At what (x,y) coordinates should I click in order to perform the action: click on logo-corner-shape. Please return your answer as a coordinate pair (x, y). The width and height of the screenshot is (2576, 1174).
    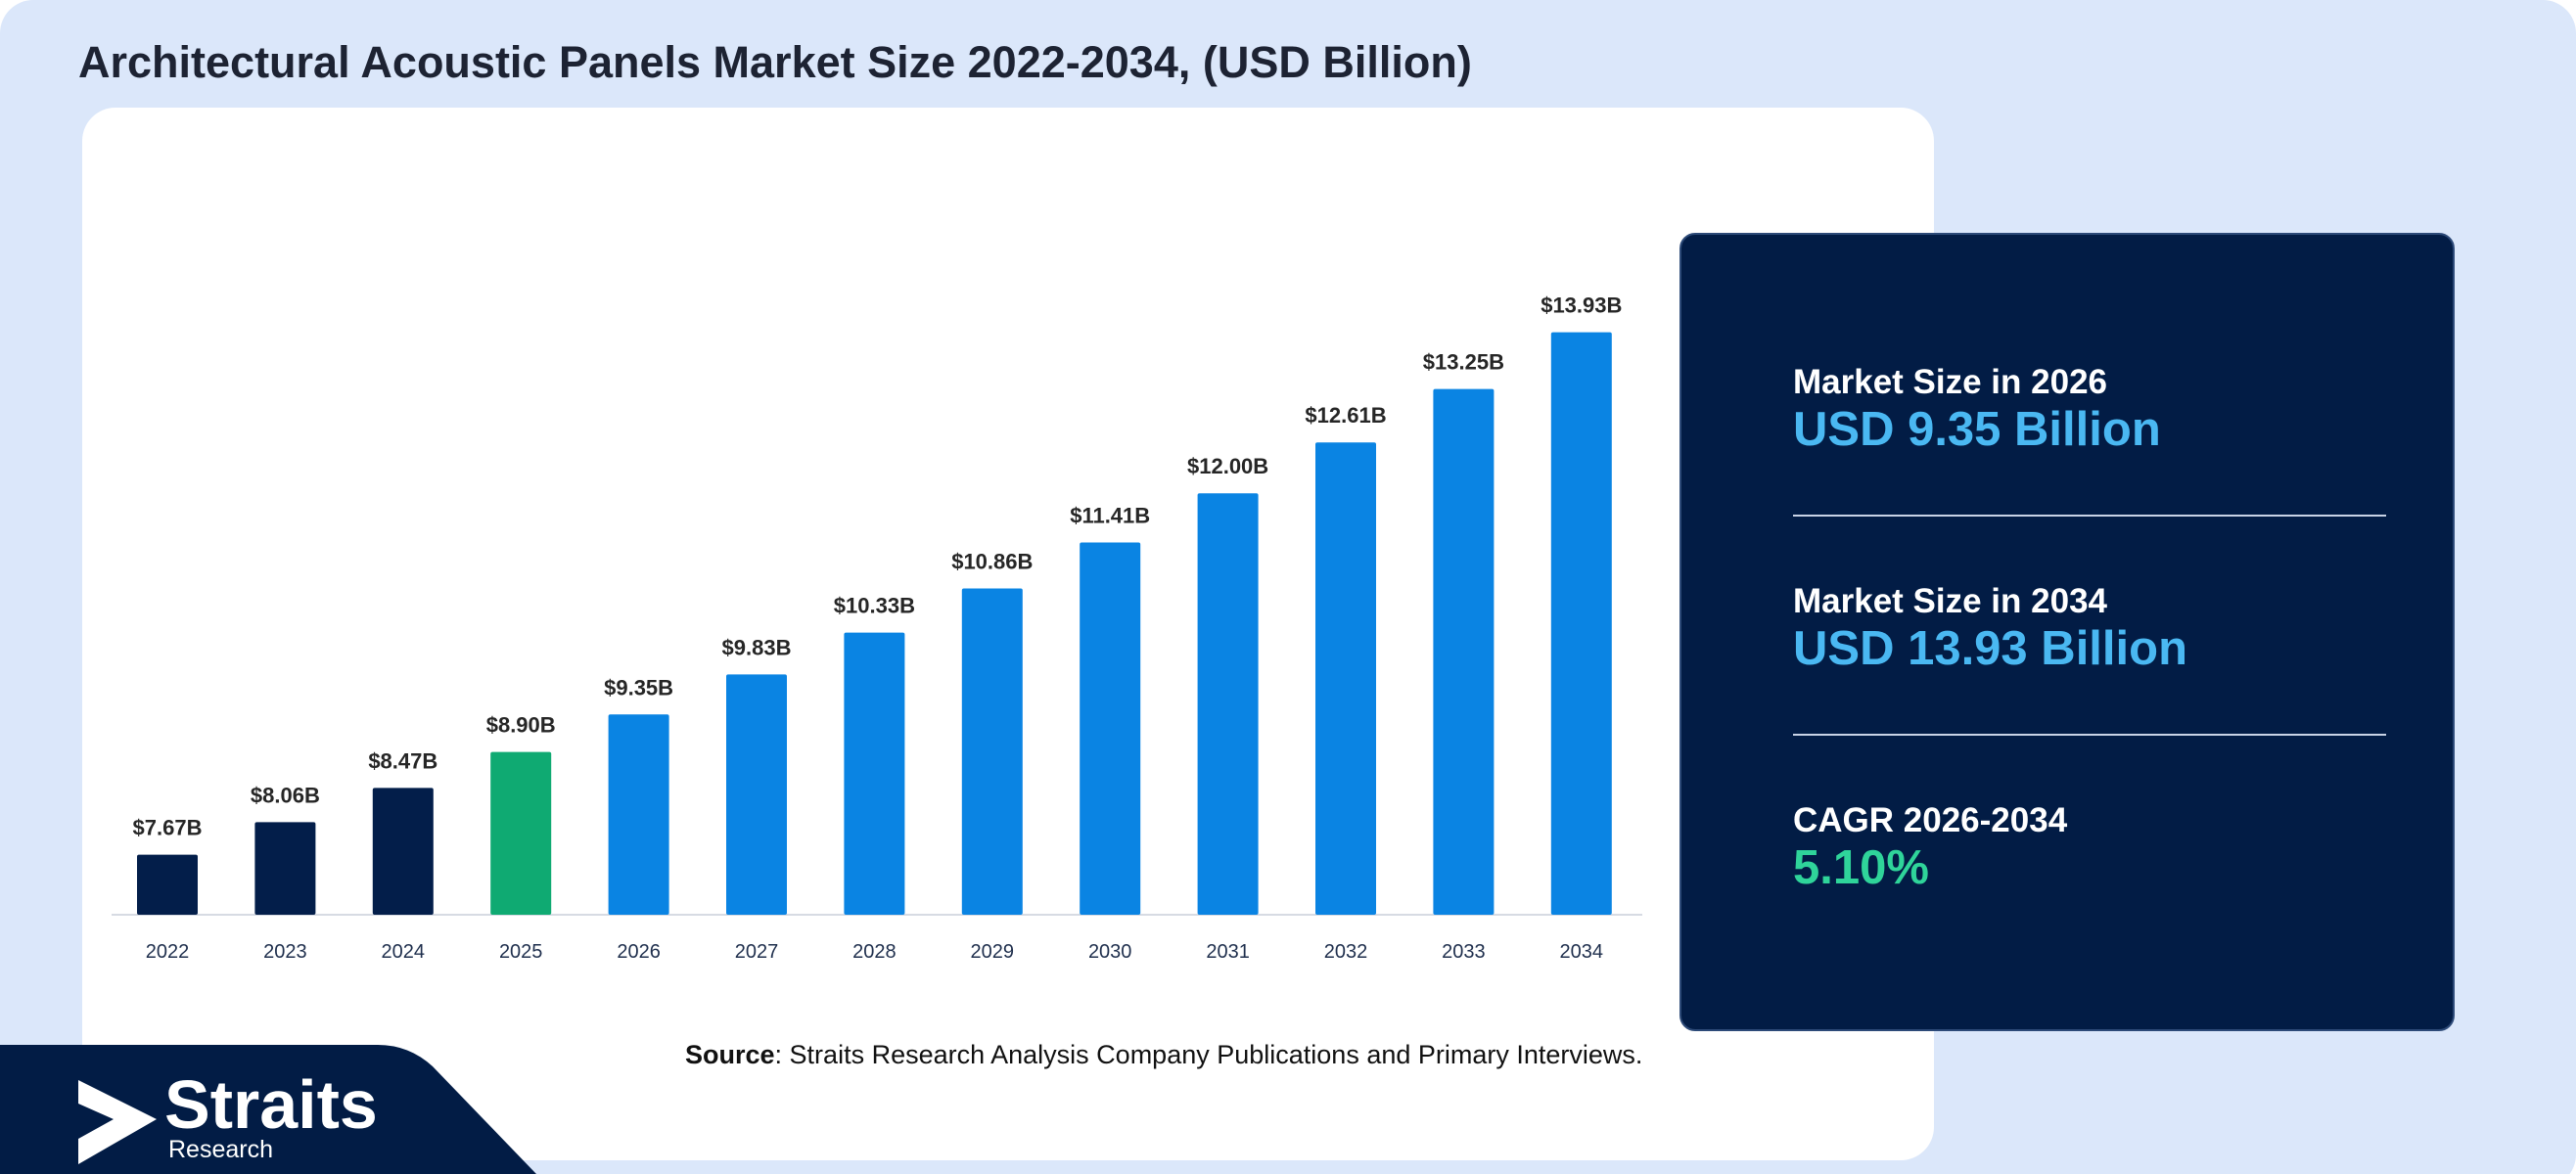
    Looking at the image, I should click on (268, 1109).